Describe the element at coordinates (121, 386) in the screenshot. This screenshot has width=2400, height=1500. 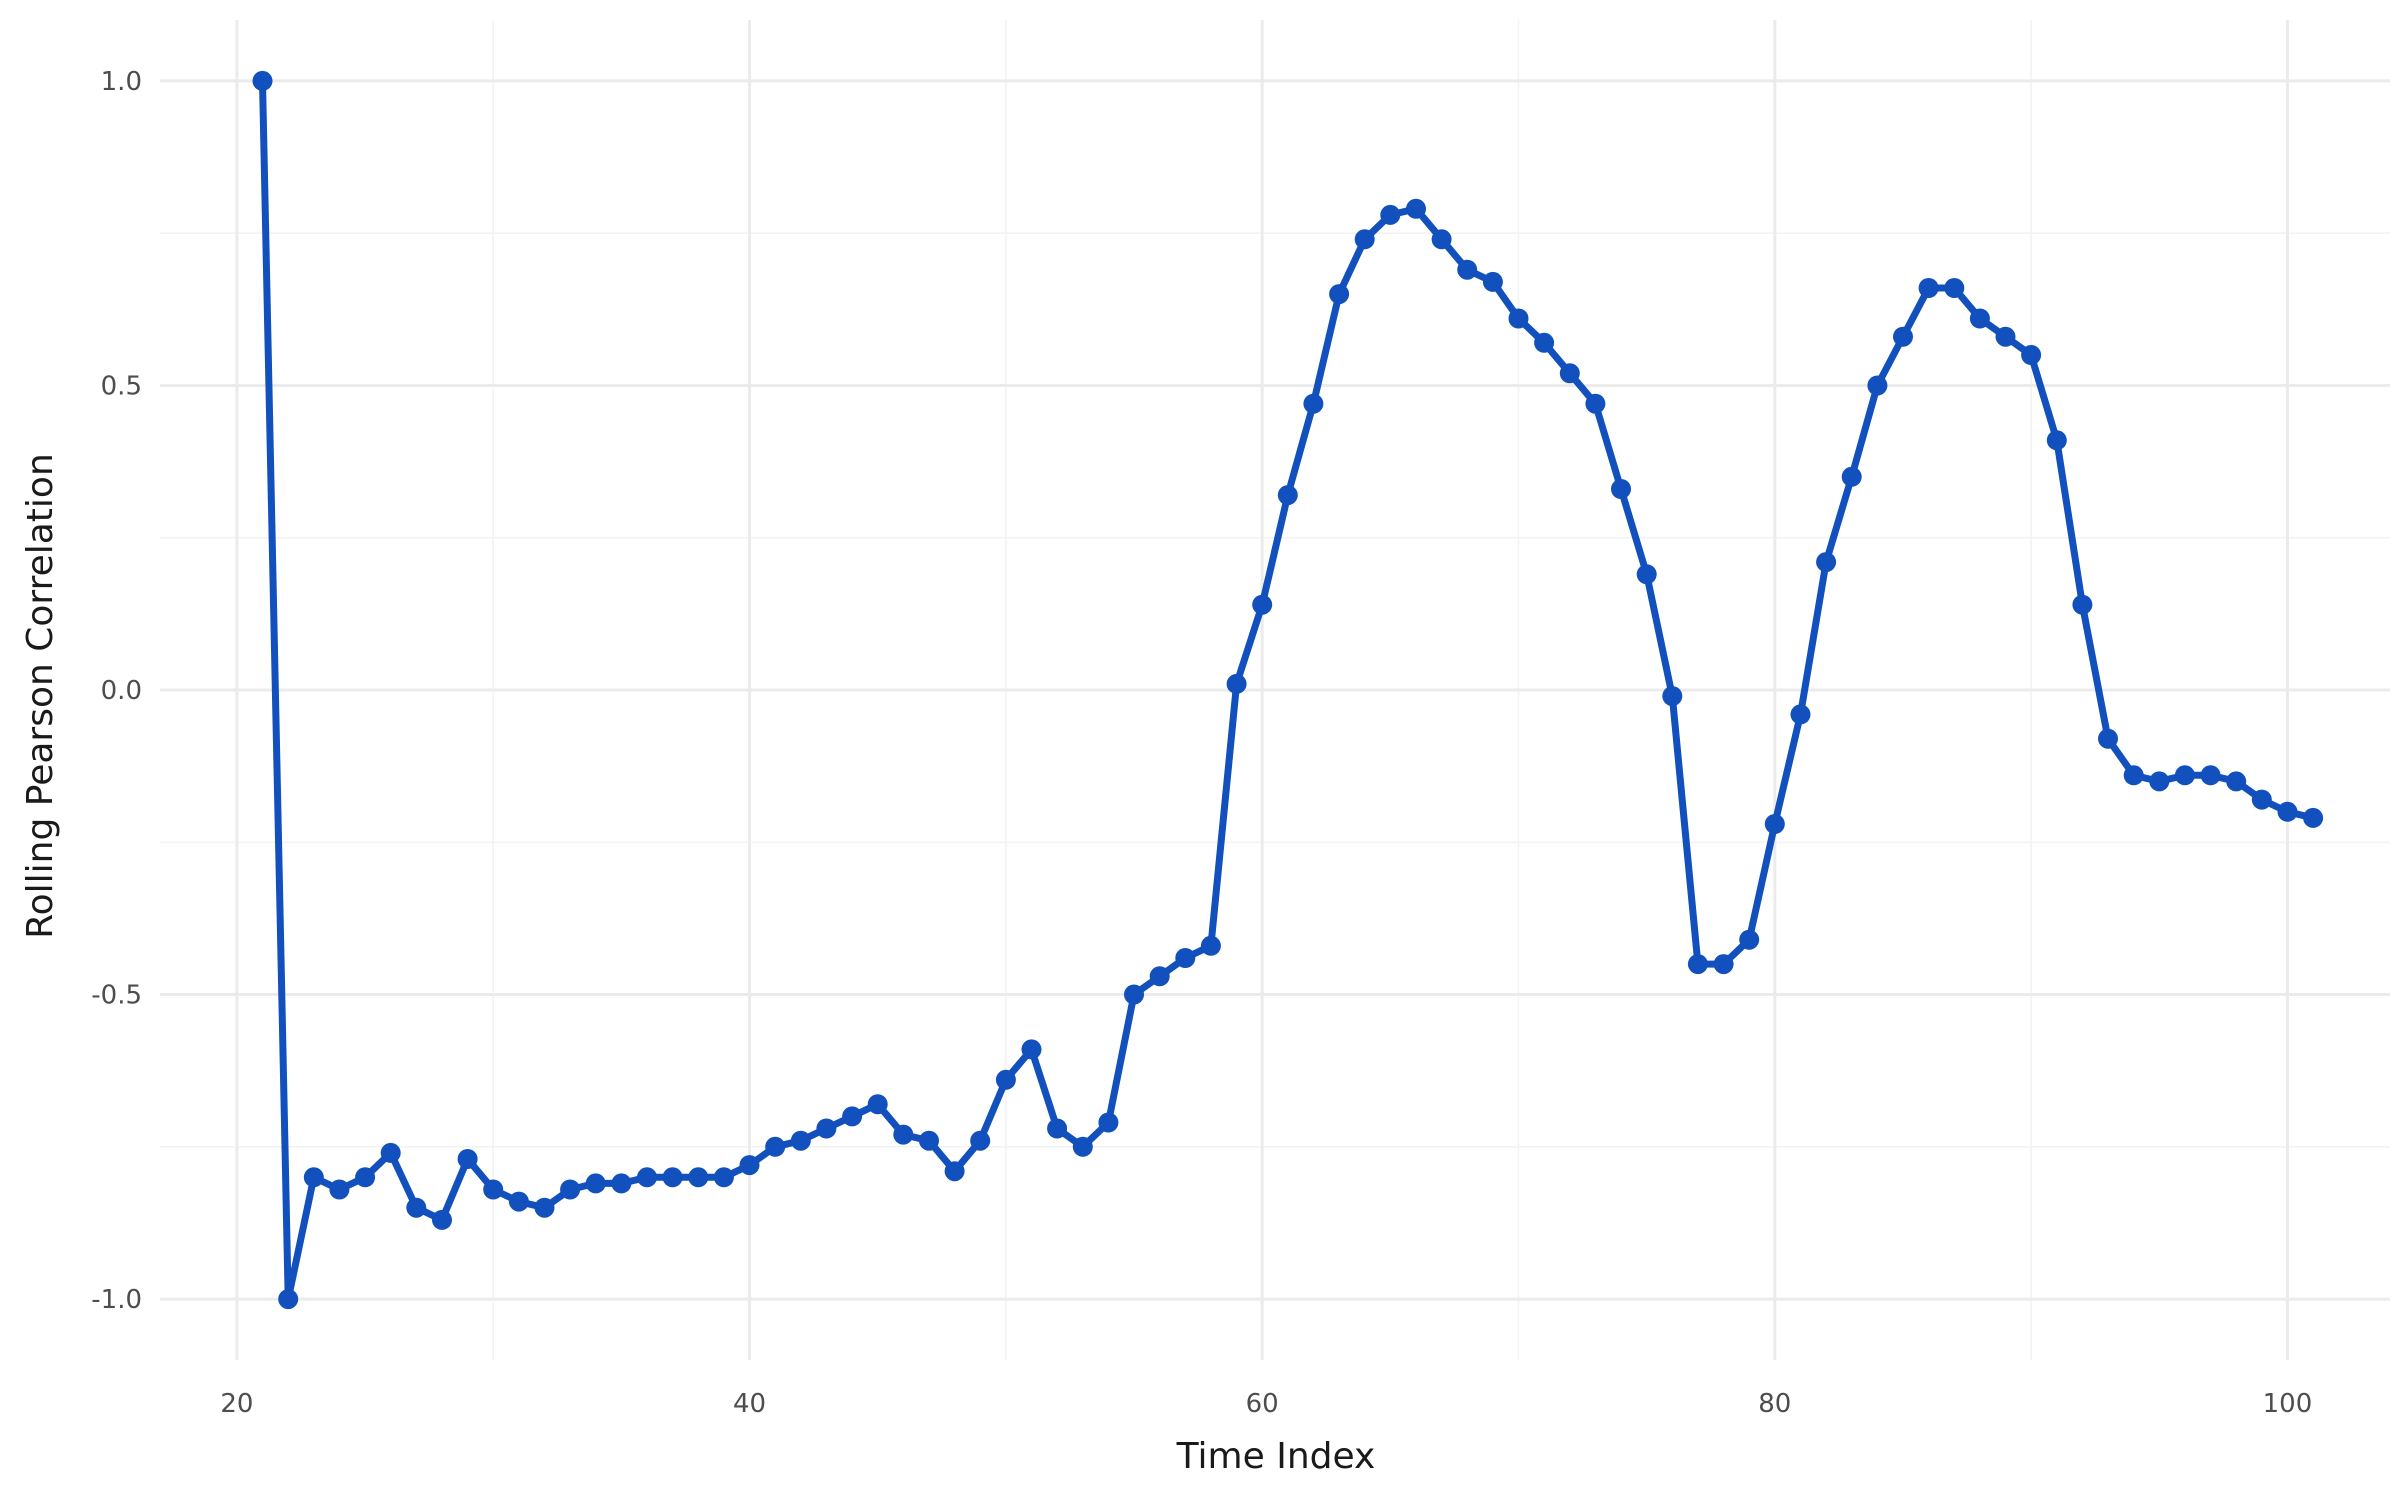
I see `y-tick-label: 0.5` at that location.